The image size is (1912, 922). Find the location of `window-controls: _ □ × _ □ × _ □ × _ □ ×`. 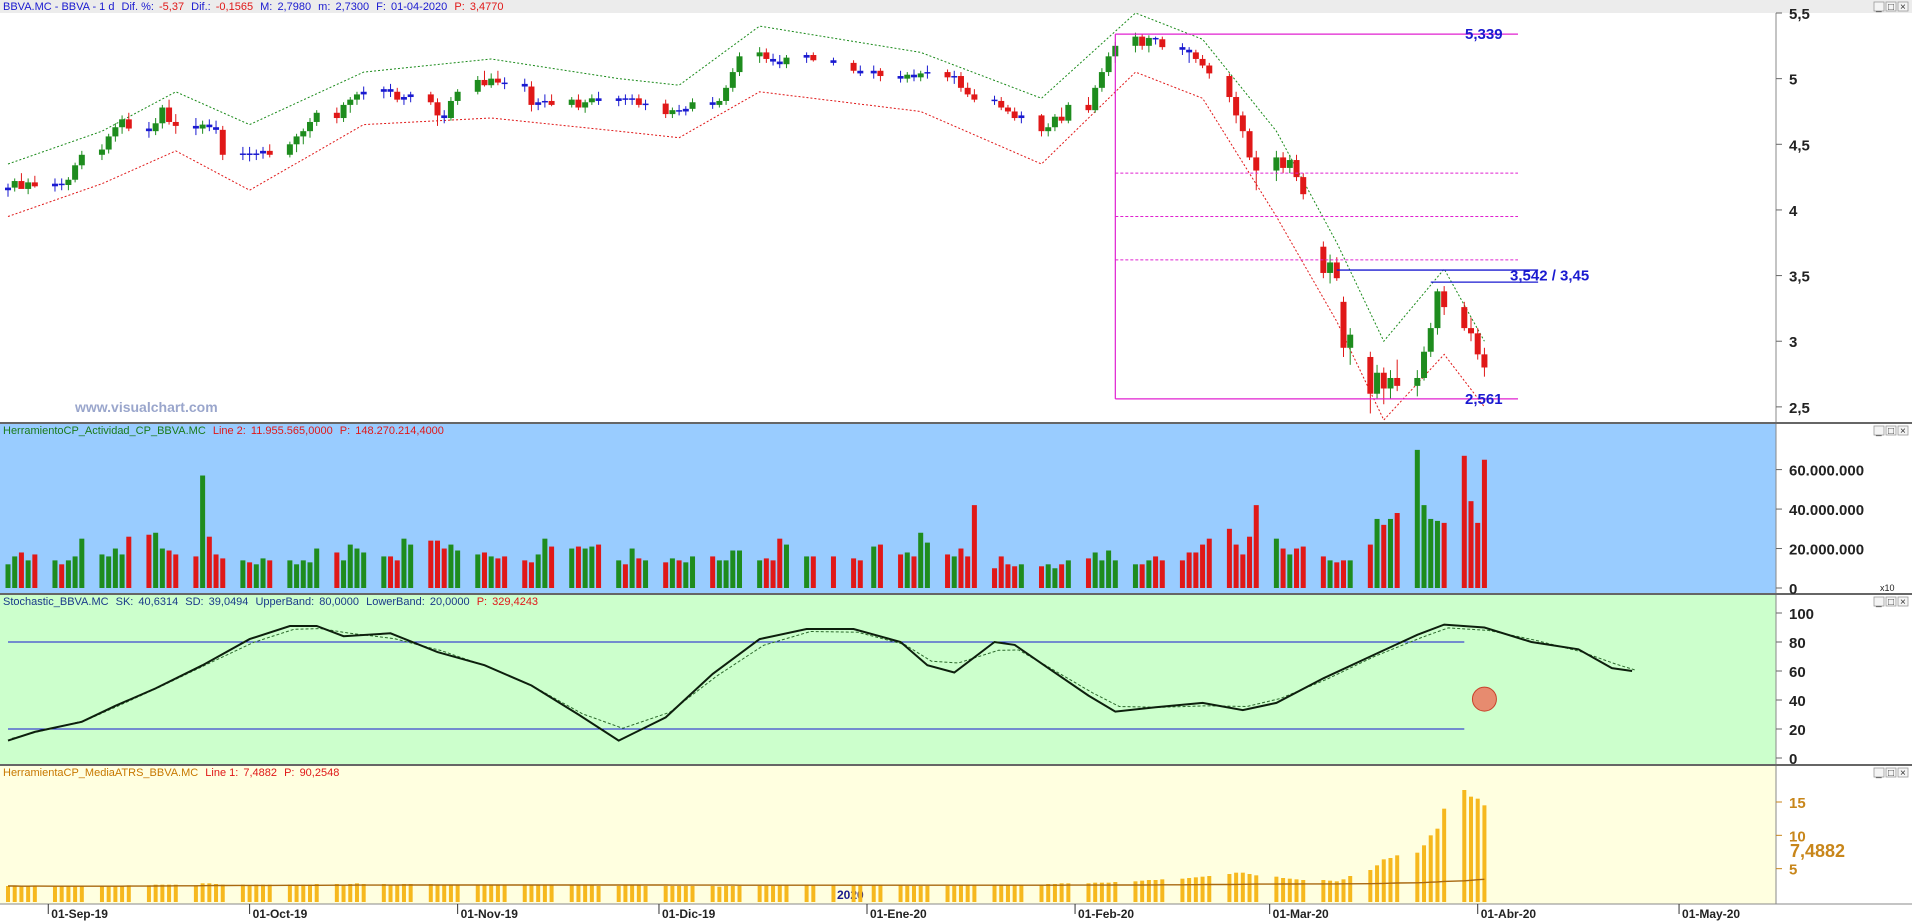

window-controls: _ □ × _ □ × _ □ × _ □ × is located at coordinates (1891, 390).